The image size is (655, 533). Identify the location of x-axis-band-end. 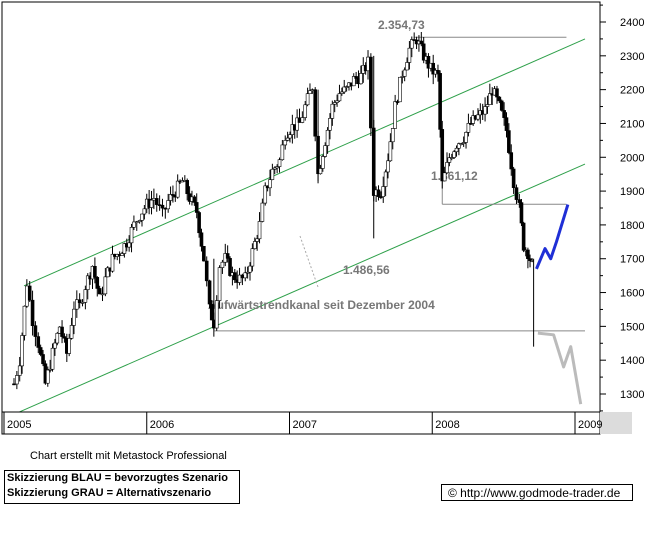
(616, 423).